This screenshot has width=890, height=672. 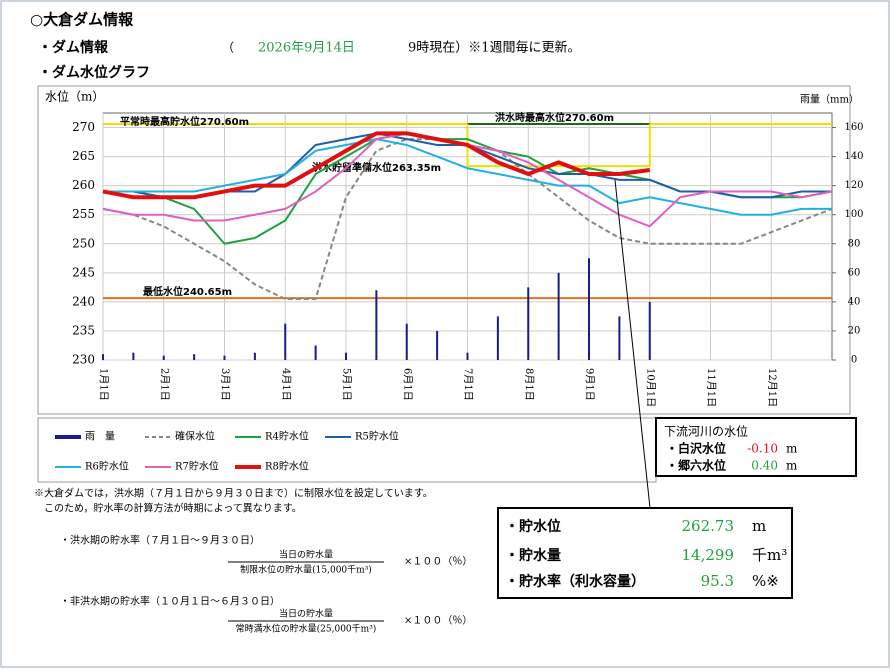 I want to click on legend-label: 確保水位, so click(x=195, y=436).